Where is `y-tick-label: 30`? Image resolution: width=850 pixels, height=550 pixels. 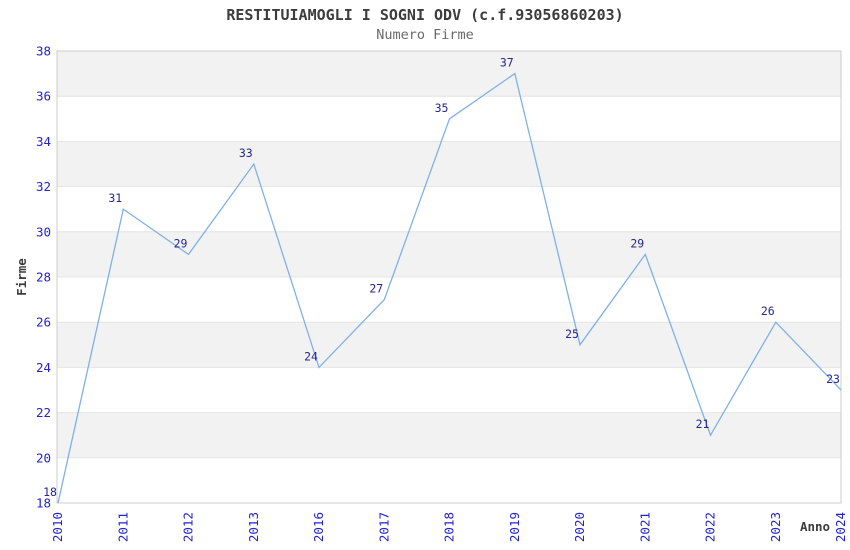 y-tick-label: 30 is located at coordinates (43, 231).